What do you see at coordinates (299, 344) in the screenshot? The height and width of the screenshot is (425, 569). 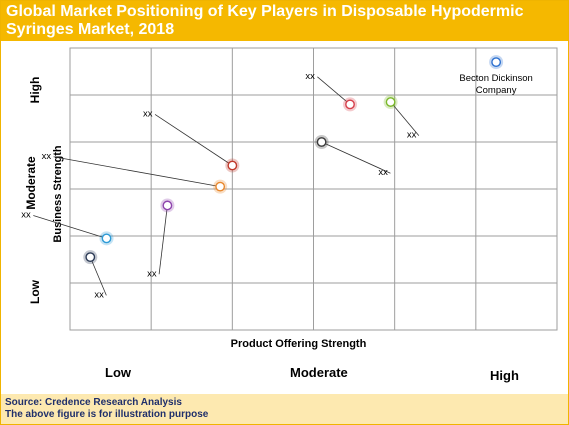 I see `x-axis-title: Product Offering Strength` at bounding box center [299, 344].